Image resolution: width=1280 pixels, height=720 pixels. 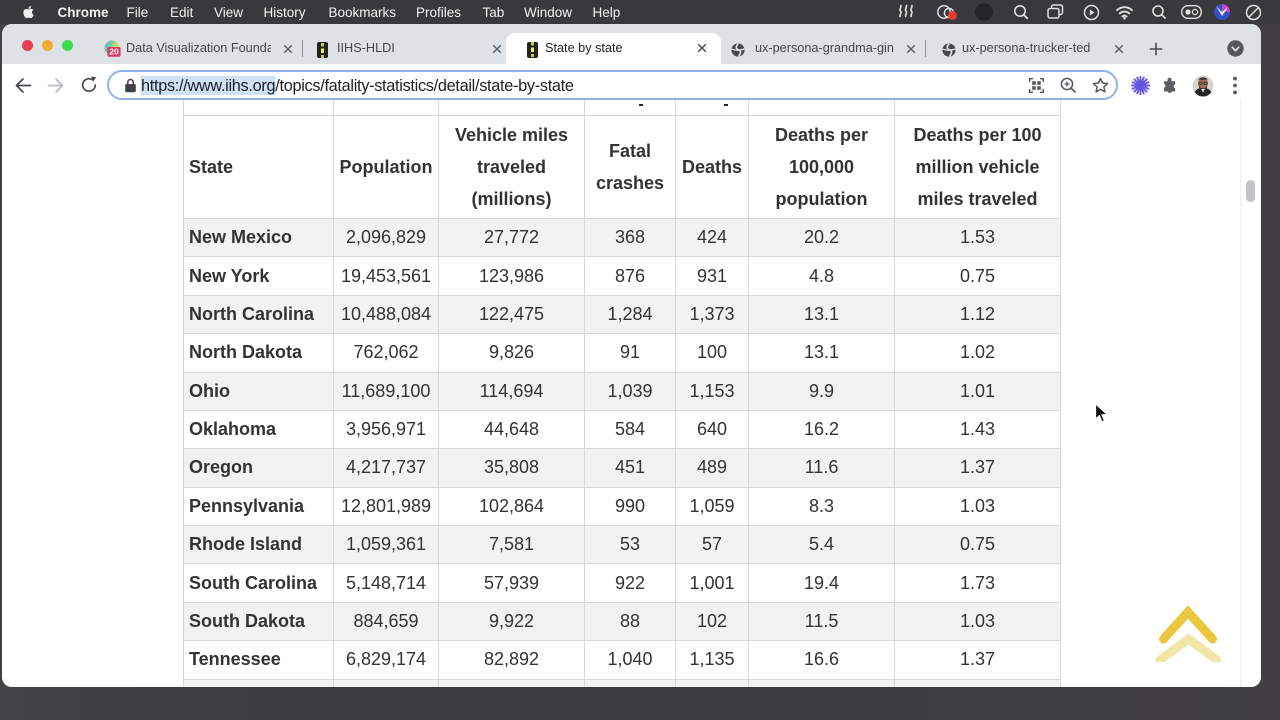 What do you see at coordinates (114, 52) in the screenshot?
I see `svg-text: 20` at bounding box center [114, 52].